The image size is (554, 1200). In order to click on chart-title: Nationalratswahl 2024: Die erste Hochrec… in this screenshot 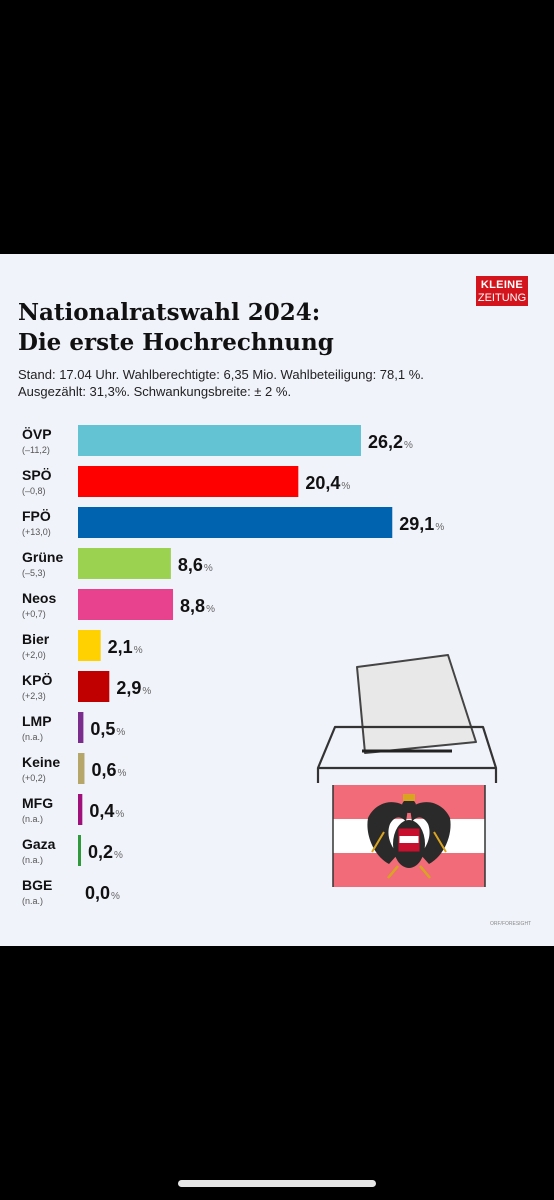, I will do `click(176, 328)`.